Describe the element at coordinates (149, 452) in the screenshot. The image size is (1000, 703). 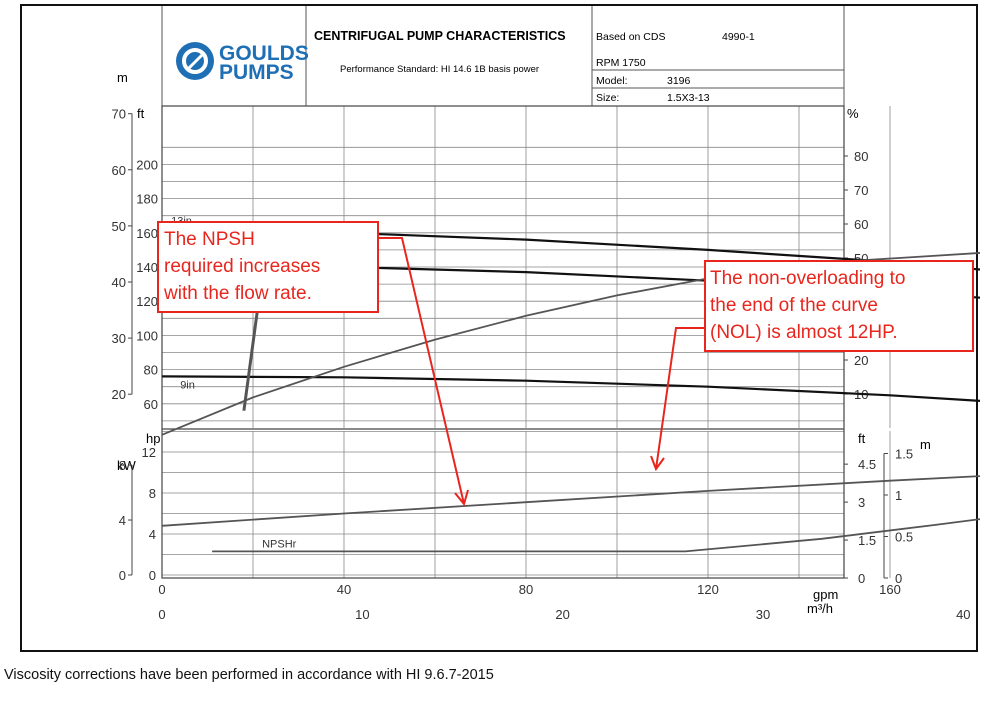
I see `tick-label-power-hp: 12` at that location.